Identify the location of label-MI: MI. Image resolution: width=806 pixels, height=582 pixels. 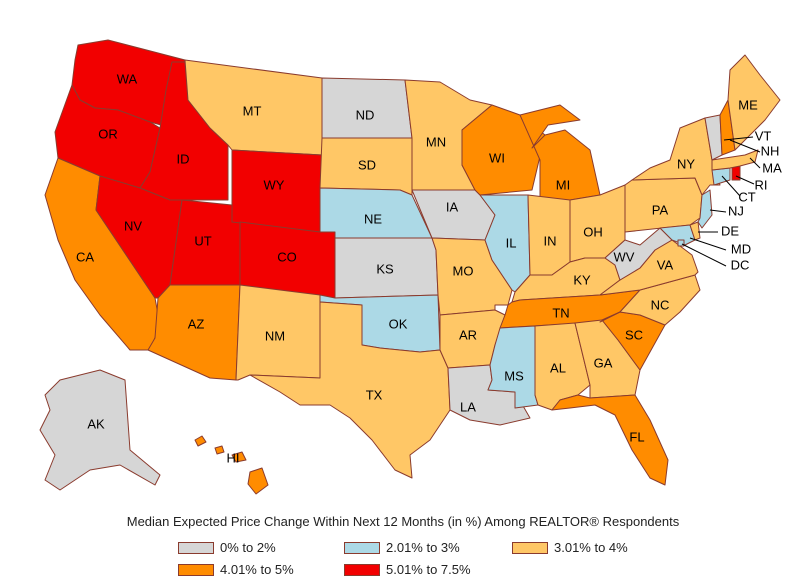
(563, 184).